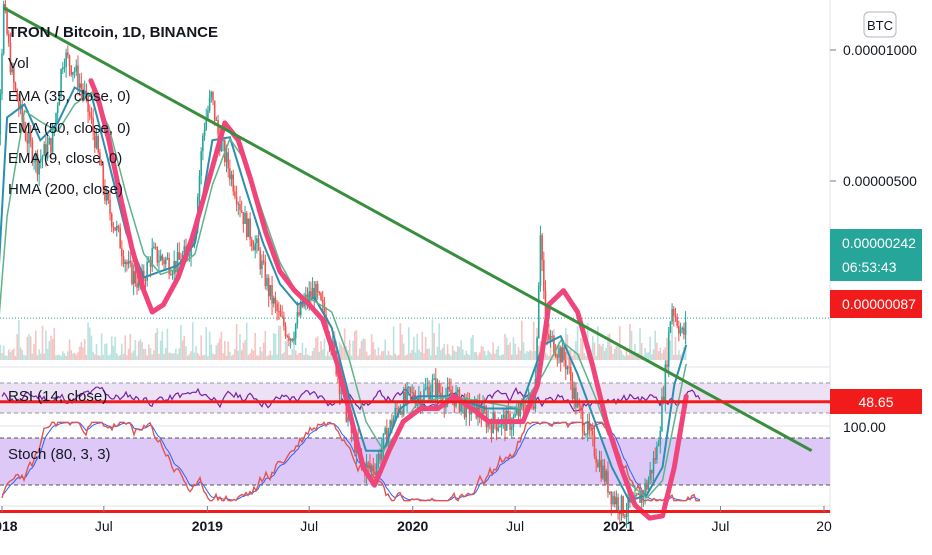  What do you see at coordinates (416, 520) in the screenshot?
I see `time-axis: 2018 Jul 2019 Jul 2020 Jul 2021 Jul 20` at bounding box center [416, 520].